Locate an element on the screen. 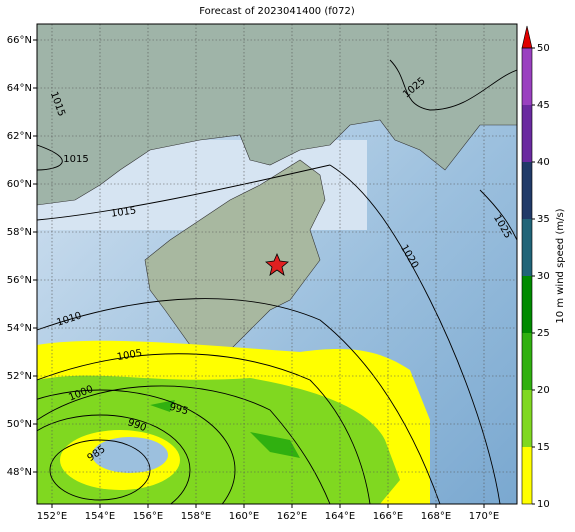 The image size is (575, 532). lon-tick-label: 160°E is located at coordinates (244, 516).